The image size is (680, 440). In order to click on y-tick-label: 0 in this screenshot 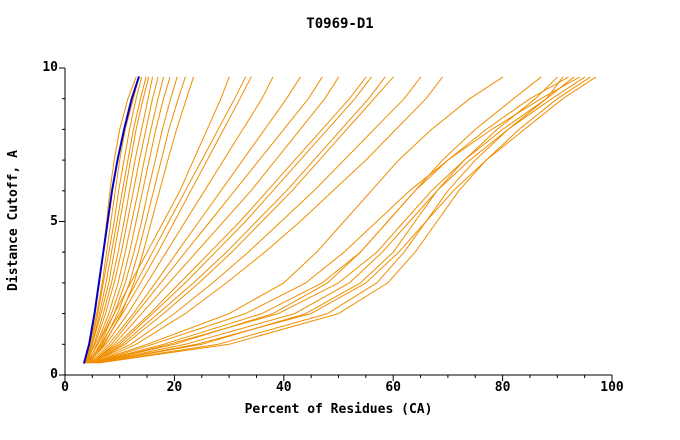, I will do `click(54, 374)`.